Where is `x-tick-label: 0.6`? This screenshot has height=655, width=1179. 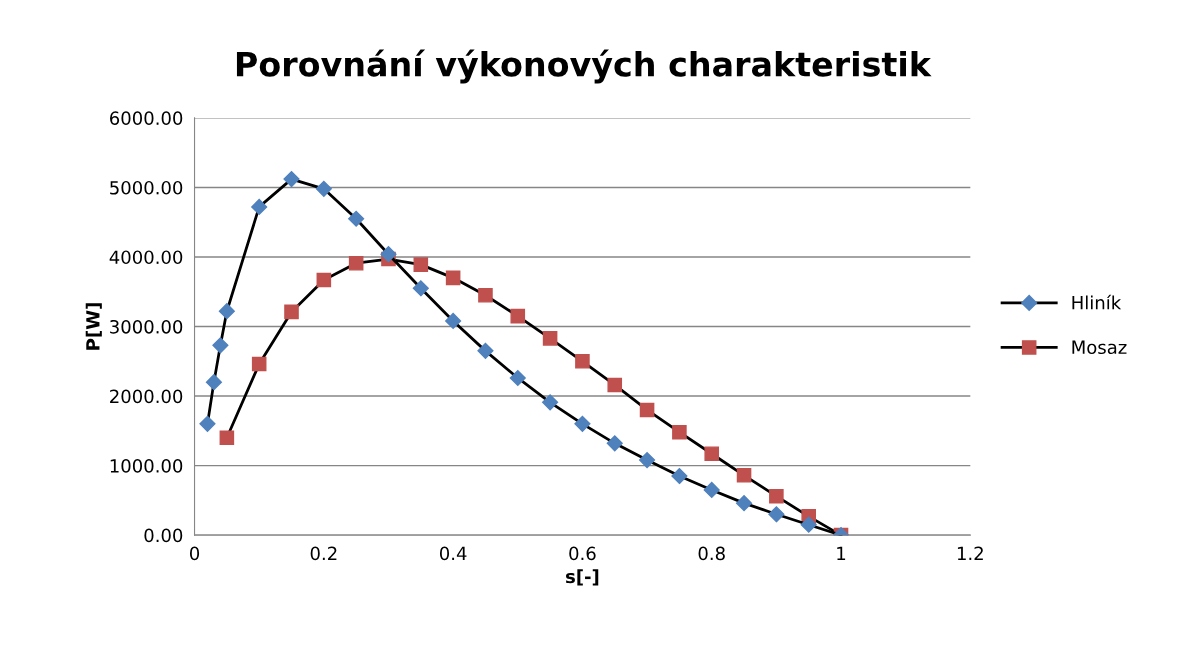 x-tick-label: 0.6 is located at coordinates (582, 553).